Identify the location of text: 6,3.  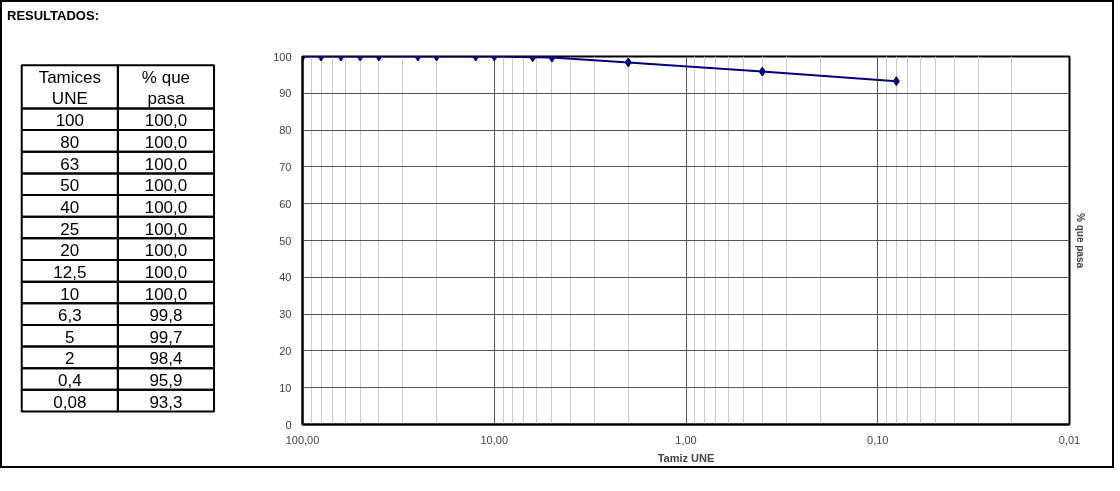
(69, 316).